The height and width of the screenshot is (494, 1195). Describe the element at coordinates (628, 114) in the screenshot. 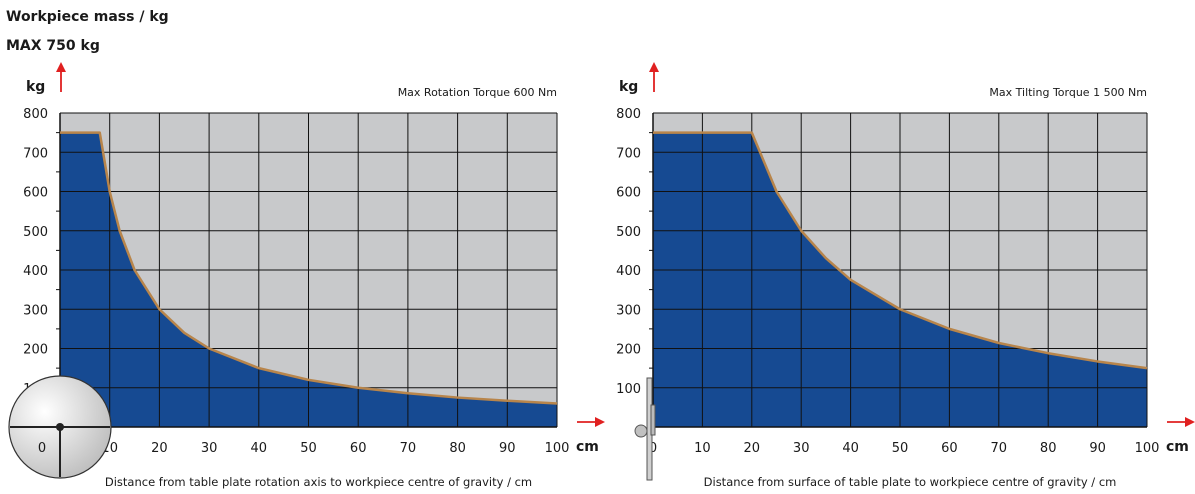

I see `chart2-y-tick-label: 800` at that location.